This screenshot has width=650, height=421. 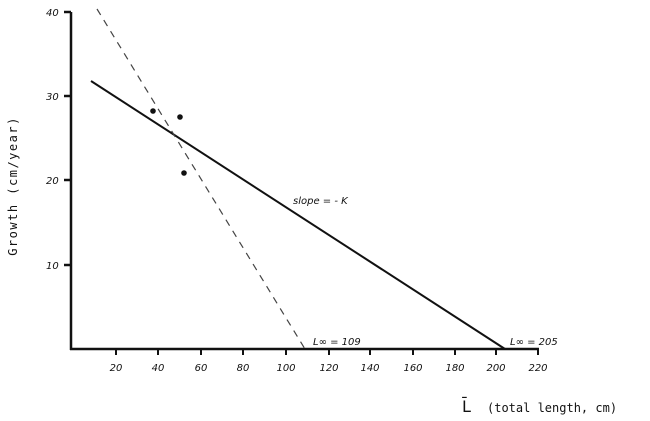 What do you see at coordinates (466, 406) in the screenshot?
I see `x-axis-symbol: L̄` at bounding box center [466, 406].